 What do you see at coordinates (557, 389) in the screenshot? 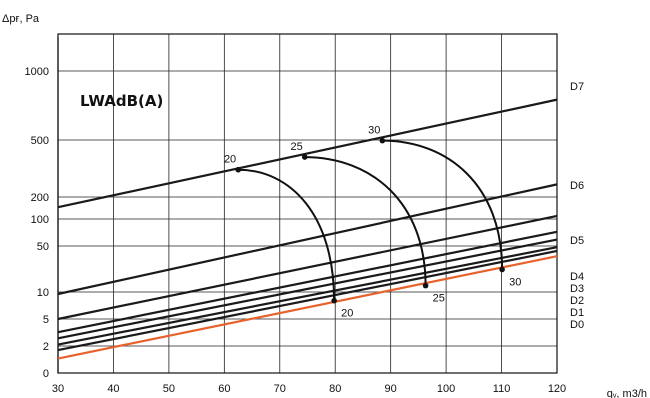
I see `x-tick-label: 120` at bounding box center [557, 389].